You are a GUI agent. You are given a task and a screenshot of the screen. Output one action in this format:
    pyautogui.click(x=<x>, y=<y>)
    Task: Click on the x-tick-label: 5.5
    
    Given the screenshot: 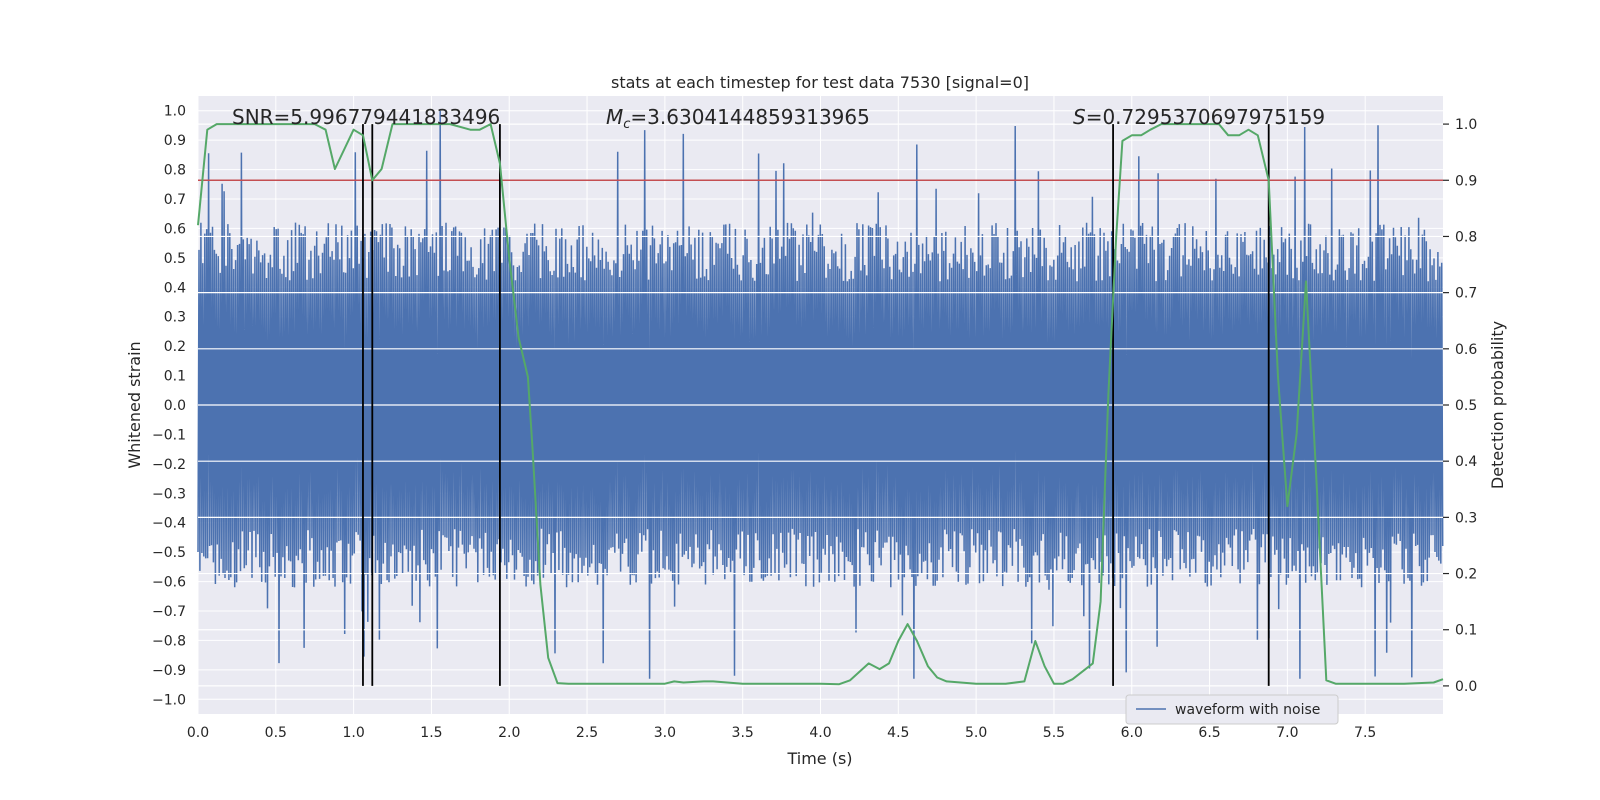 What is the action you would take?
    pyautogui.click(x=1054, y=733)
    